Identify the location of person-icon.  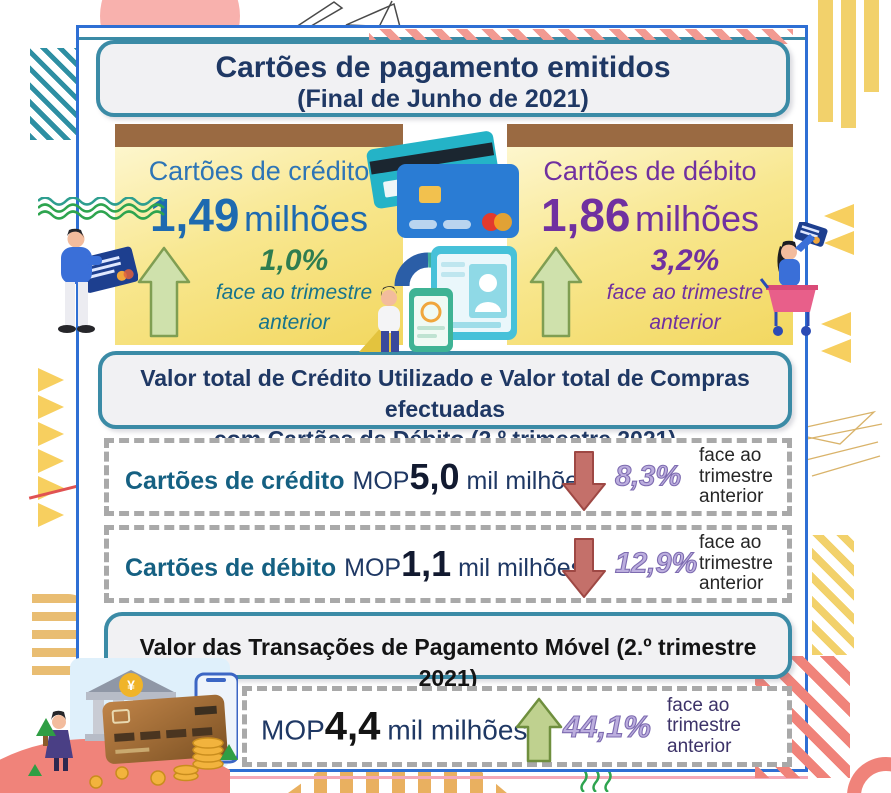
(389, 319).